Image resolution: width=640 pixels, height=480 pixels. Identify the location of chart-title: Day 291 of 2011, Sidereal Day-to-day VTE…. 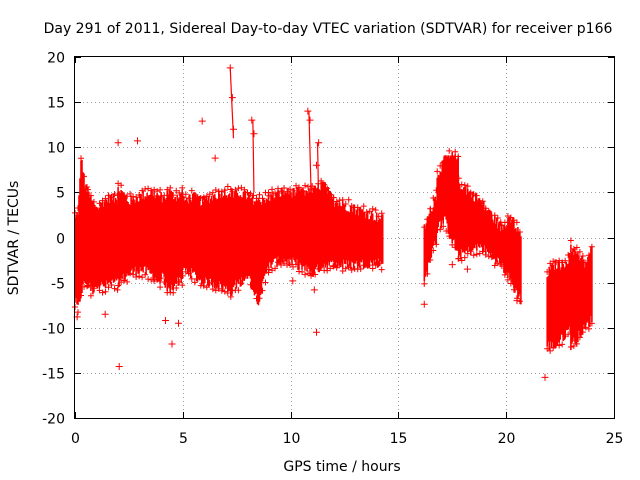
(328, 29).